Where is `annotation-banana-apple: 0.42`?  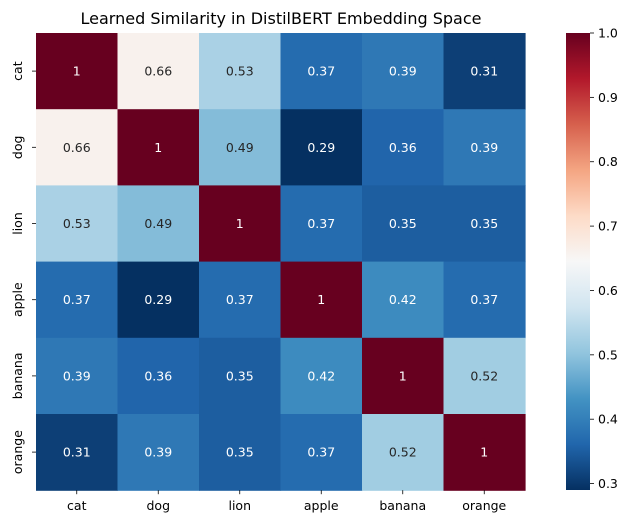
annotation-banana-apple: 0.42 is located at coordinates (321, 375).